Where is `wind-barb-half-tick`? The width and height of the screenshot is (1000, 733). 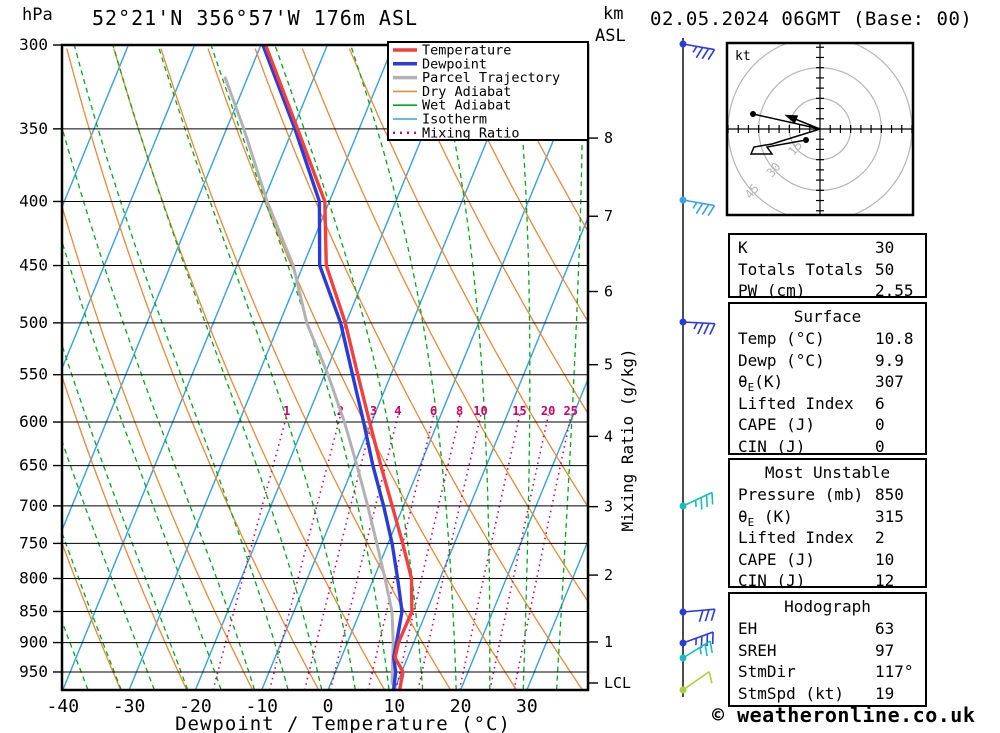 wind-barb-half-tick is located at coordinates (695, 49).